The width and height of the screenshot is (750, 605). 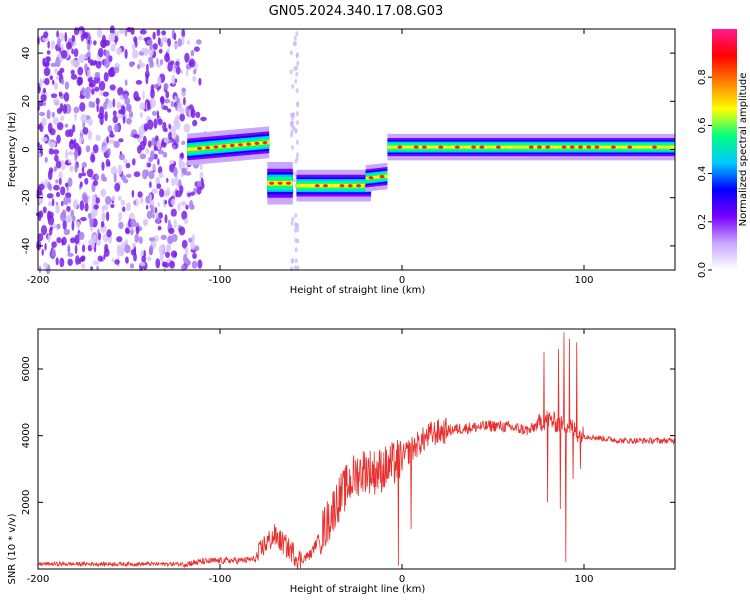 I want to click on spectrogram-y-axis-label: Frequency (Hz), so click(x=12, y=150).